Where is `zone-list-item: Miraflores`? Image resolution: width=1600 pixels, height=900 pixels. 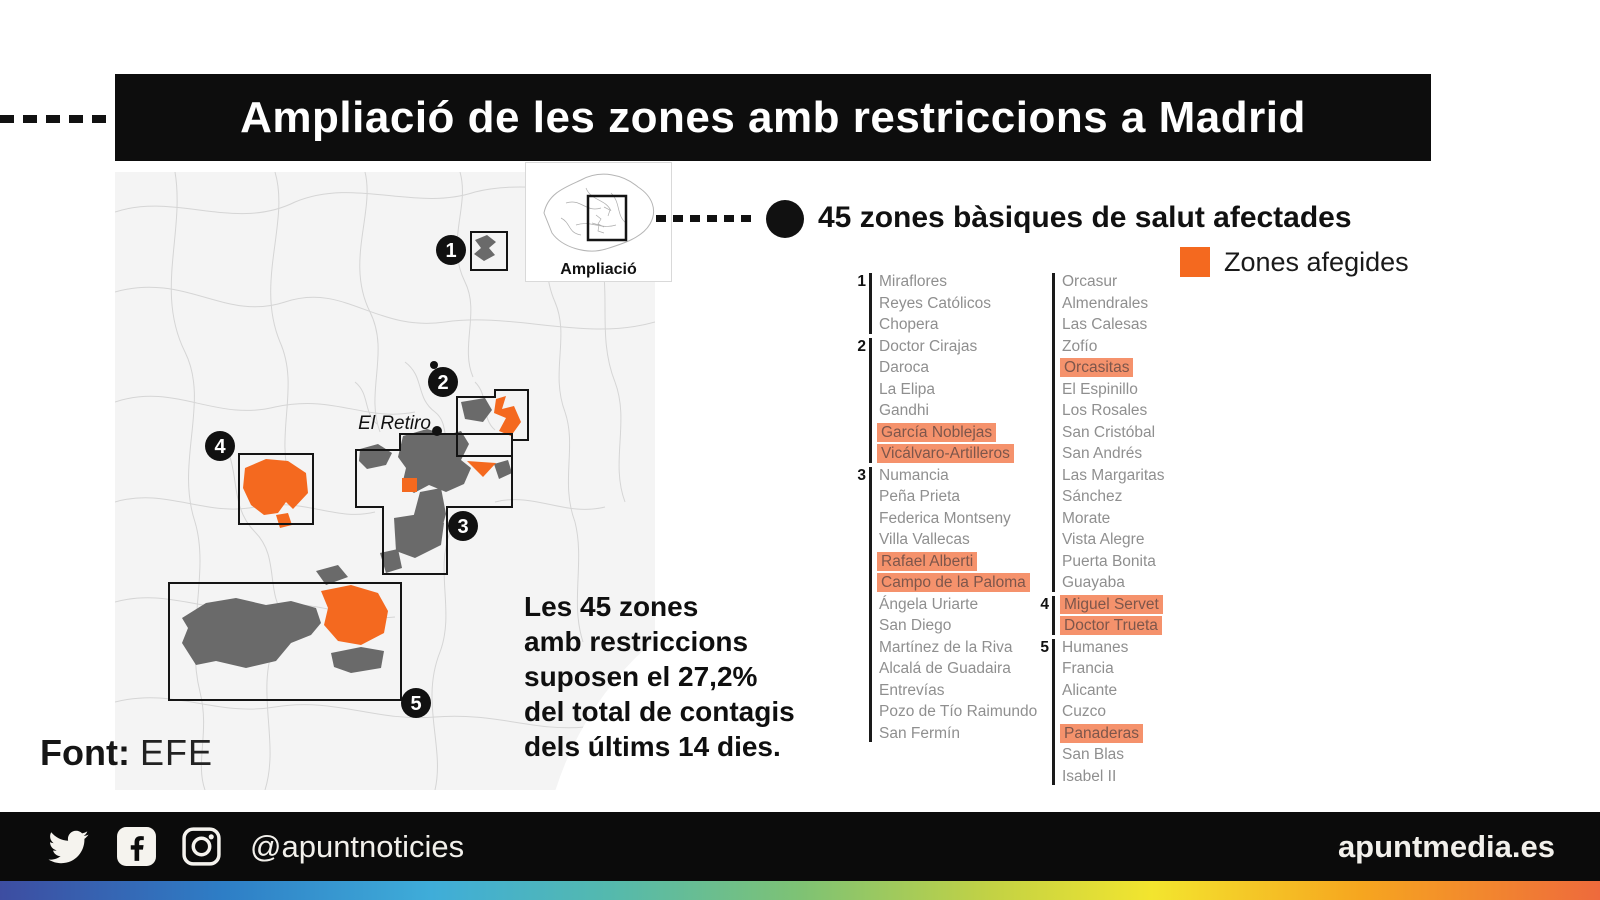
zone-list-item: Miraflores is located at coordinates (935, 282).